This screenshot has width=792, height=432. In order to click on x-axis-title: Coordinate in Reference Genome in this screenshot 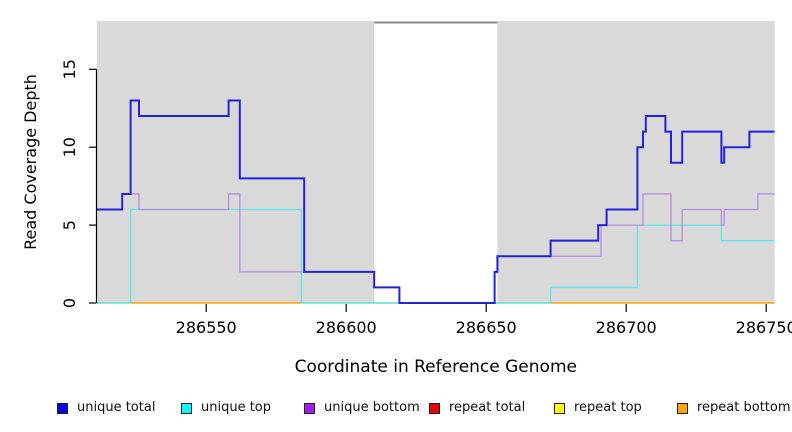, I will do `click(436, 367)`.